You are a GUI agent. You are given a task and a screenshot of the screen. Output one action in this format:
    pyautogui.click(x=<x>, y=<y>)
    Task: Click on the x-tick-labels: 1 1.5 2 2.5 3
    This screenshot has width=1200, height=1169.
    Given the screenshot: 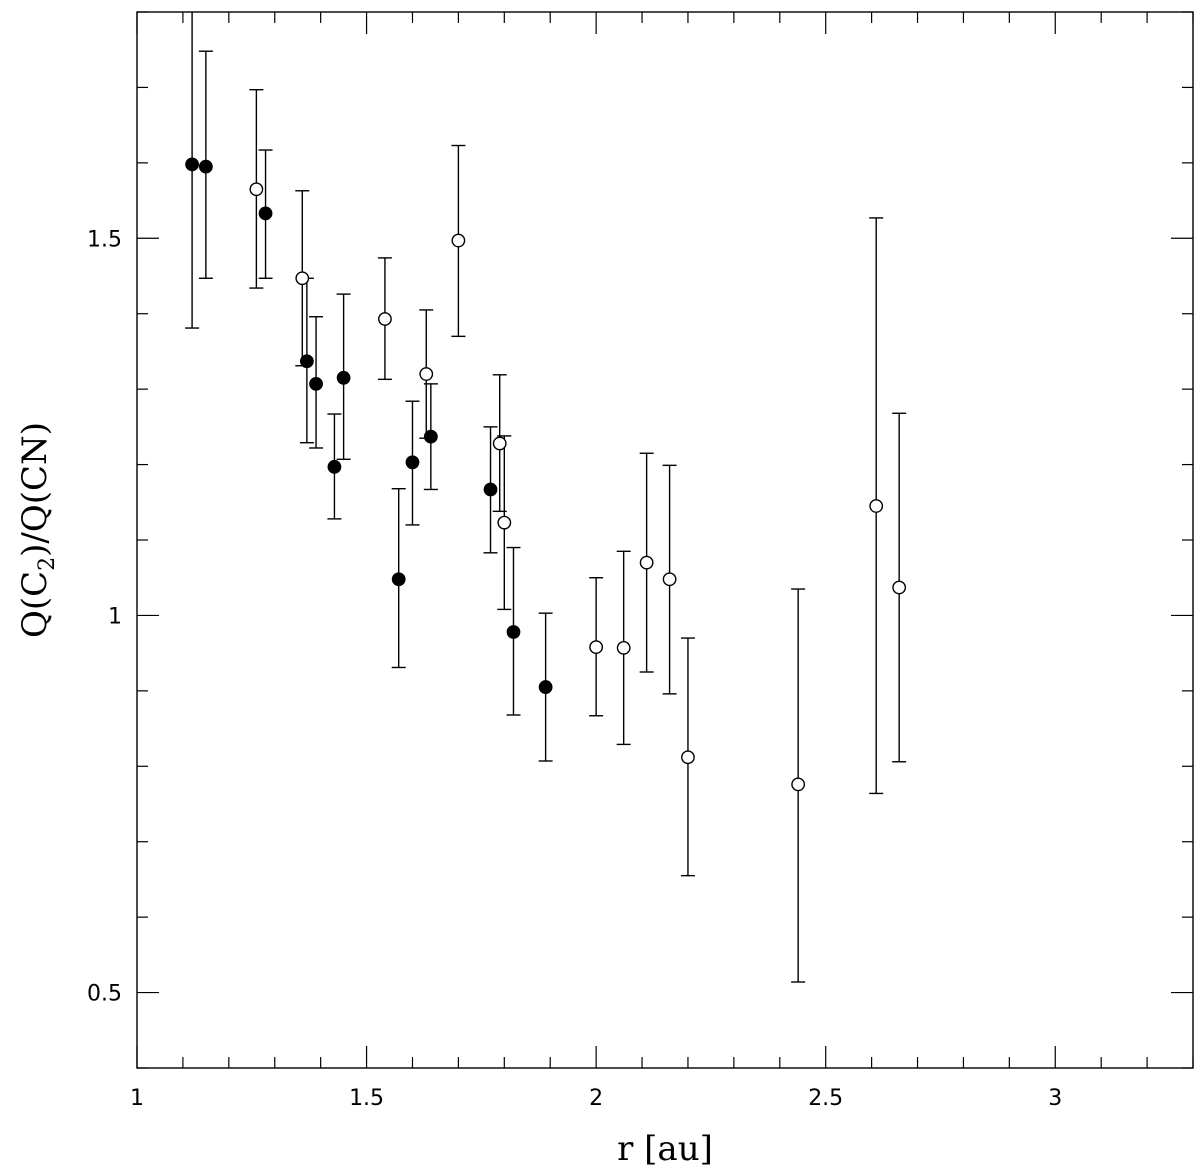 What is the action you would take?
    pyautogui.click(x=596, y=1098)
    